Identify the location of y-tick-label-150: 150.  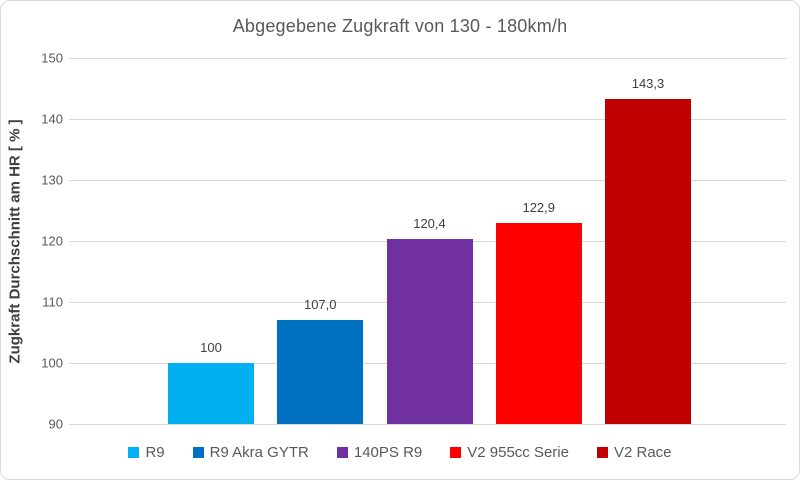
(52, 58).